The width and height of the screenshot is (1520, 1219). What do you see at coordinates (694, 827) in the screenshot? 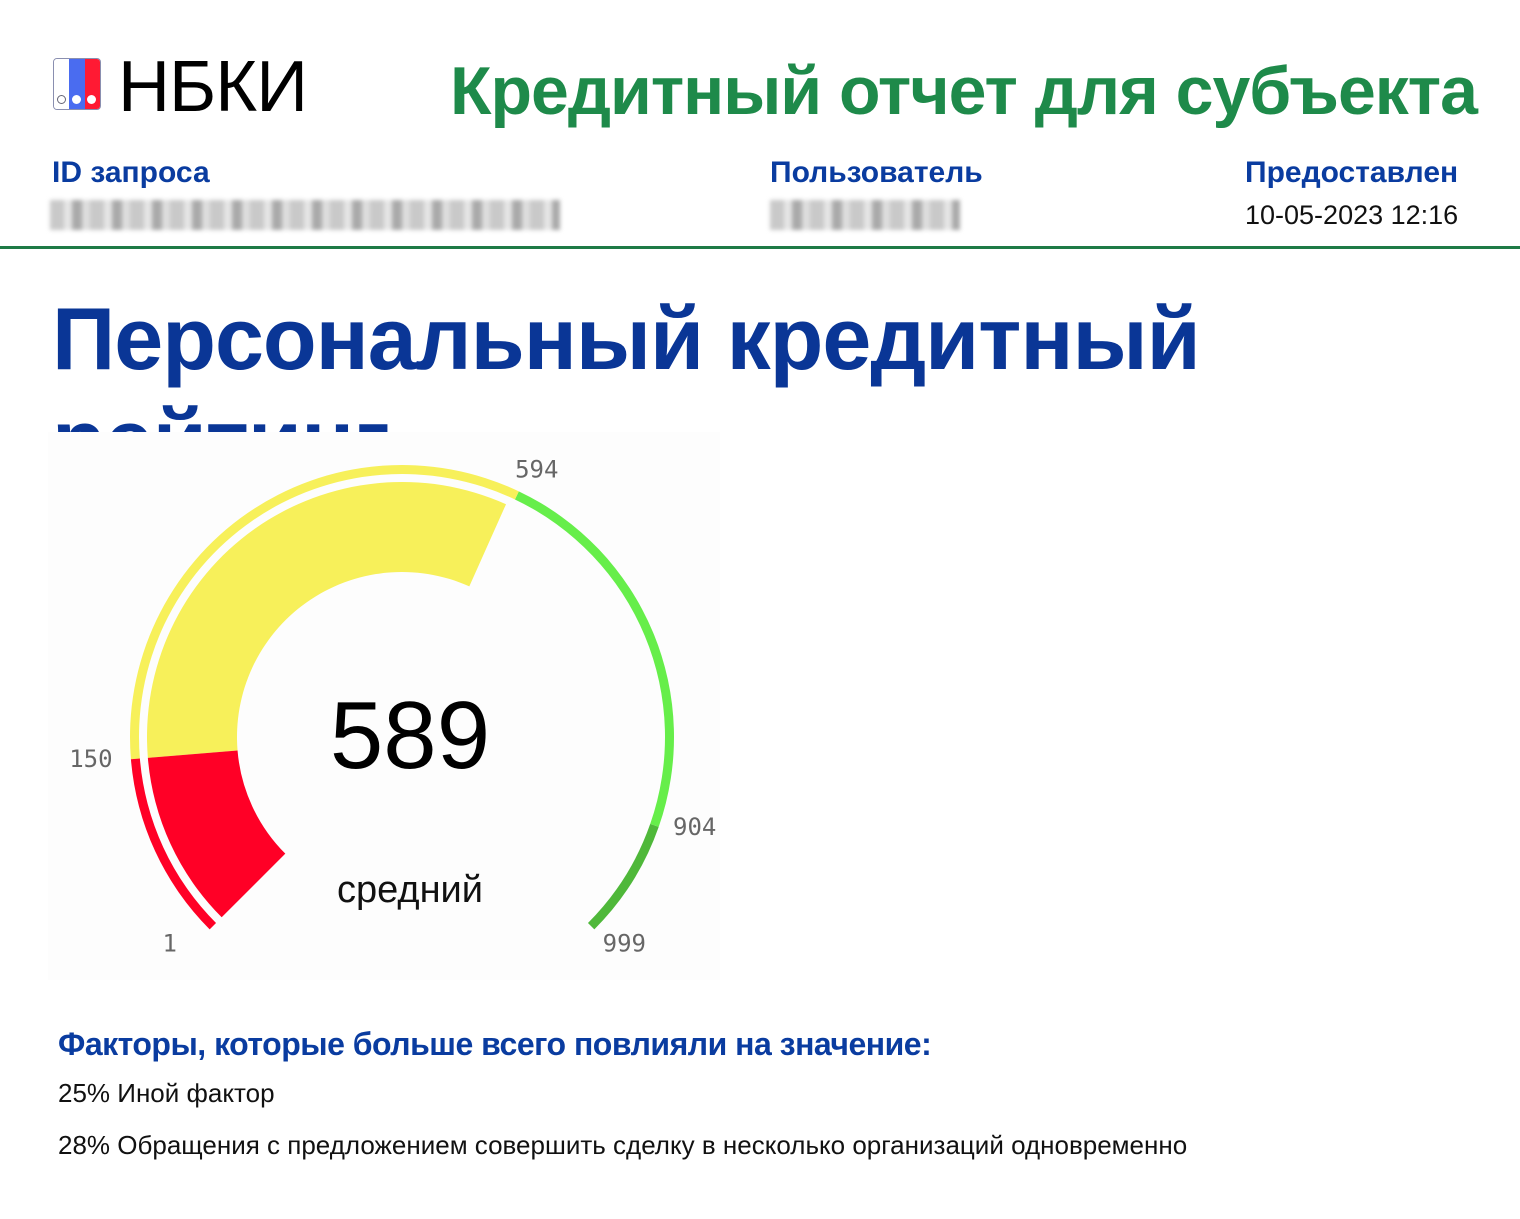
I see `gauge-tick-label: 904` at bounding box center [694, 827].